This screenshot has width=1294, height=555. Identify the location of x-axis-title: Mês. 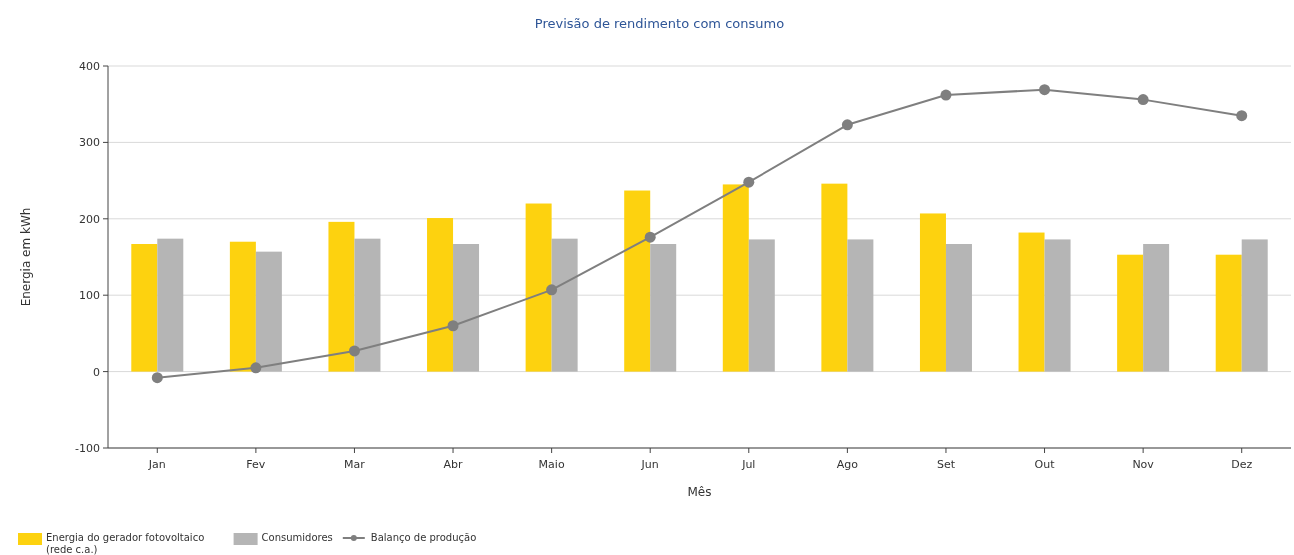
(699, 492).